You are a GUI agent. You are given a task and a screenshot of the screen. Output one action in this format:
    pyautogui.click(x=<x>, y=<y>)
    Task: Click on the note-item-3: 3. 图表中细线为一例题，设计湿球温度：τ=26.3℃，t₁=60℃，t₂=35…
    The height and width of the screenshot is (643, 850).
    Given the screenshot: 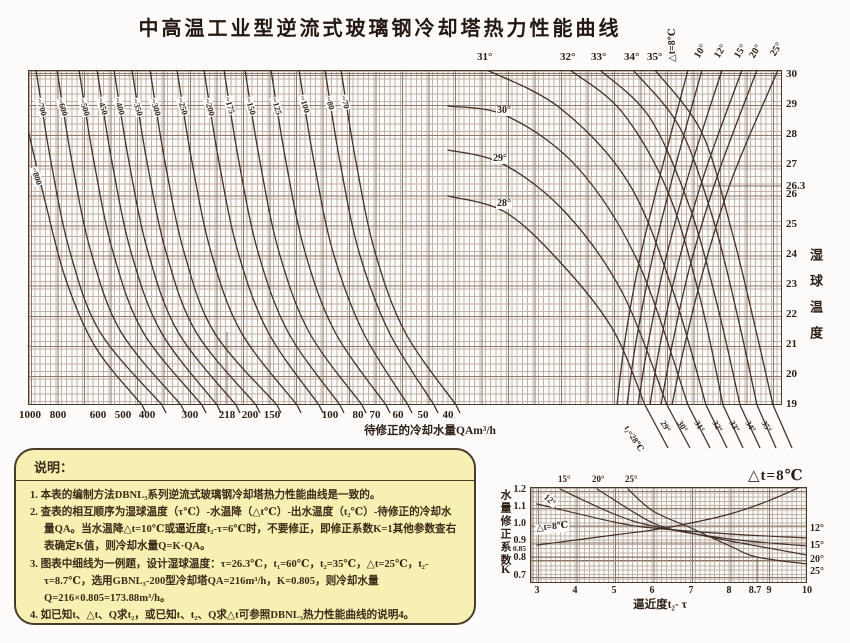 What is the action you would take?
    pyautogui.click(x=229, y=581)
    